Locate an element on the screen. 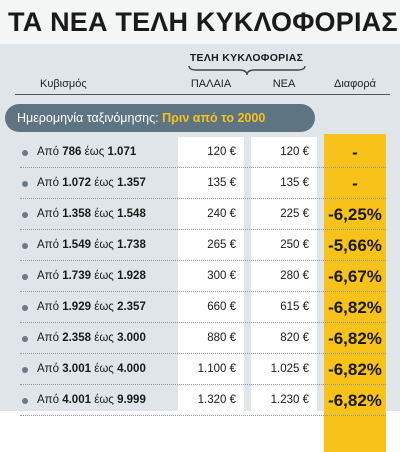 The width and height of the screenshot is (400, 452). fees-group-header: ΤΕΛΗ ΚΥΚΛΟΦΟΡΙΑΣ is located at coordinates (246, 58).